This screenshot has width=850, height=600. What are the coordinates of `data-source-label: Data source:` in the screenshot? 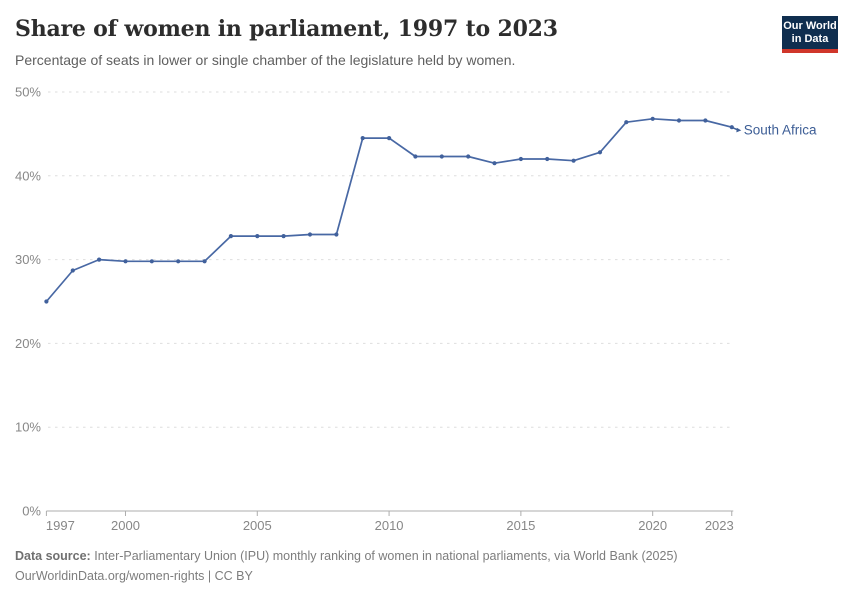 It's located at (53, 556).